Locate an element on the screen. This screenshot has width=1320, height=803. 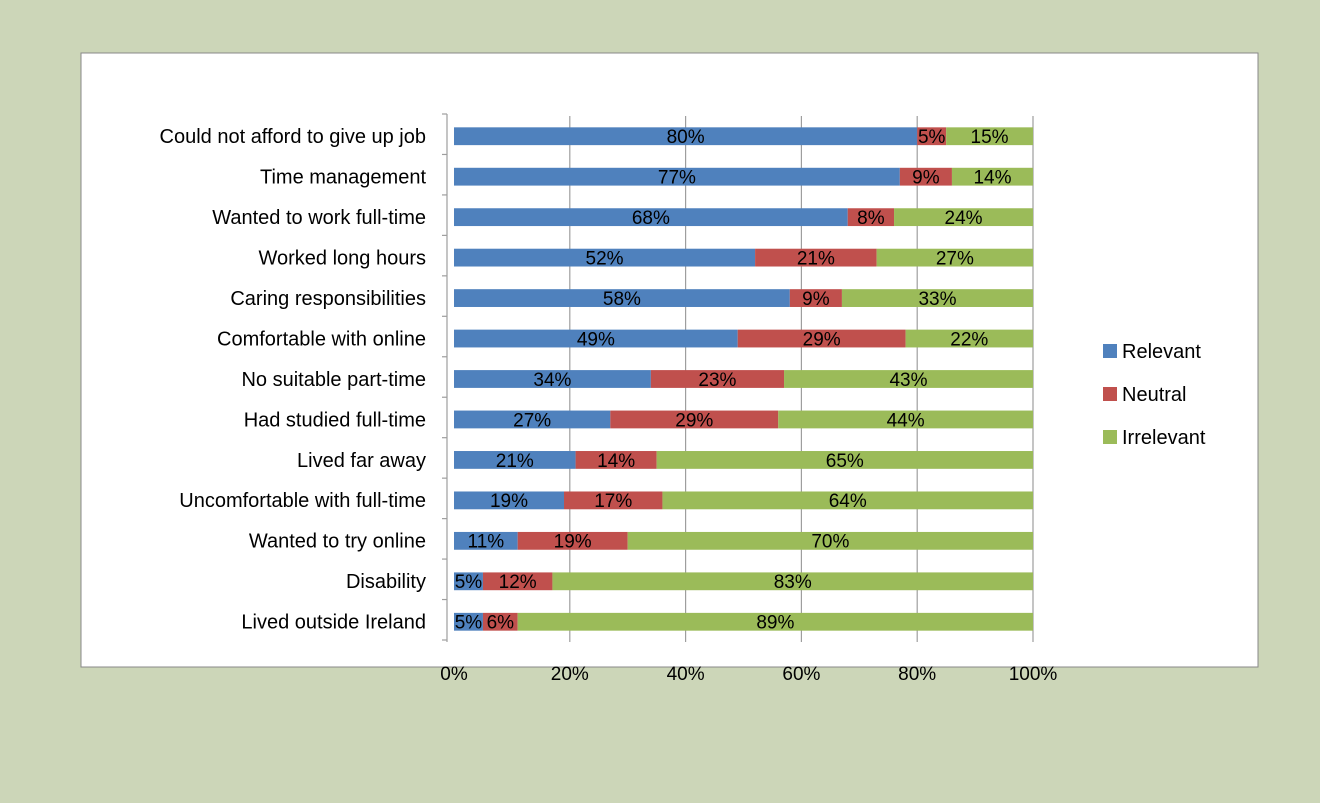
data-label: 15% is located at coordinates (990, 137).